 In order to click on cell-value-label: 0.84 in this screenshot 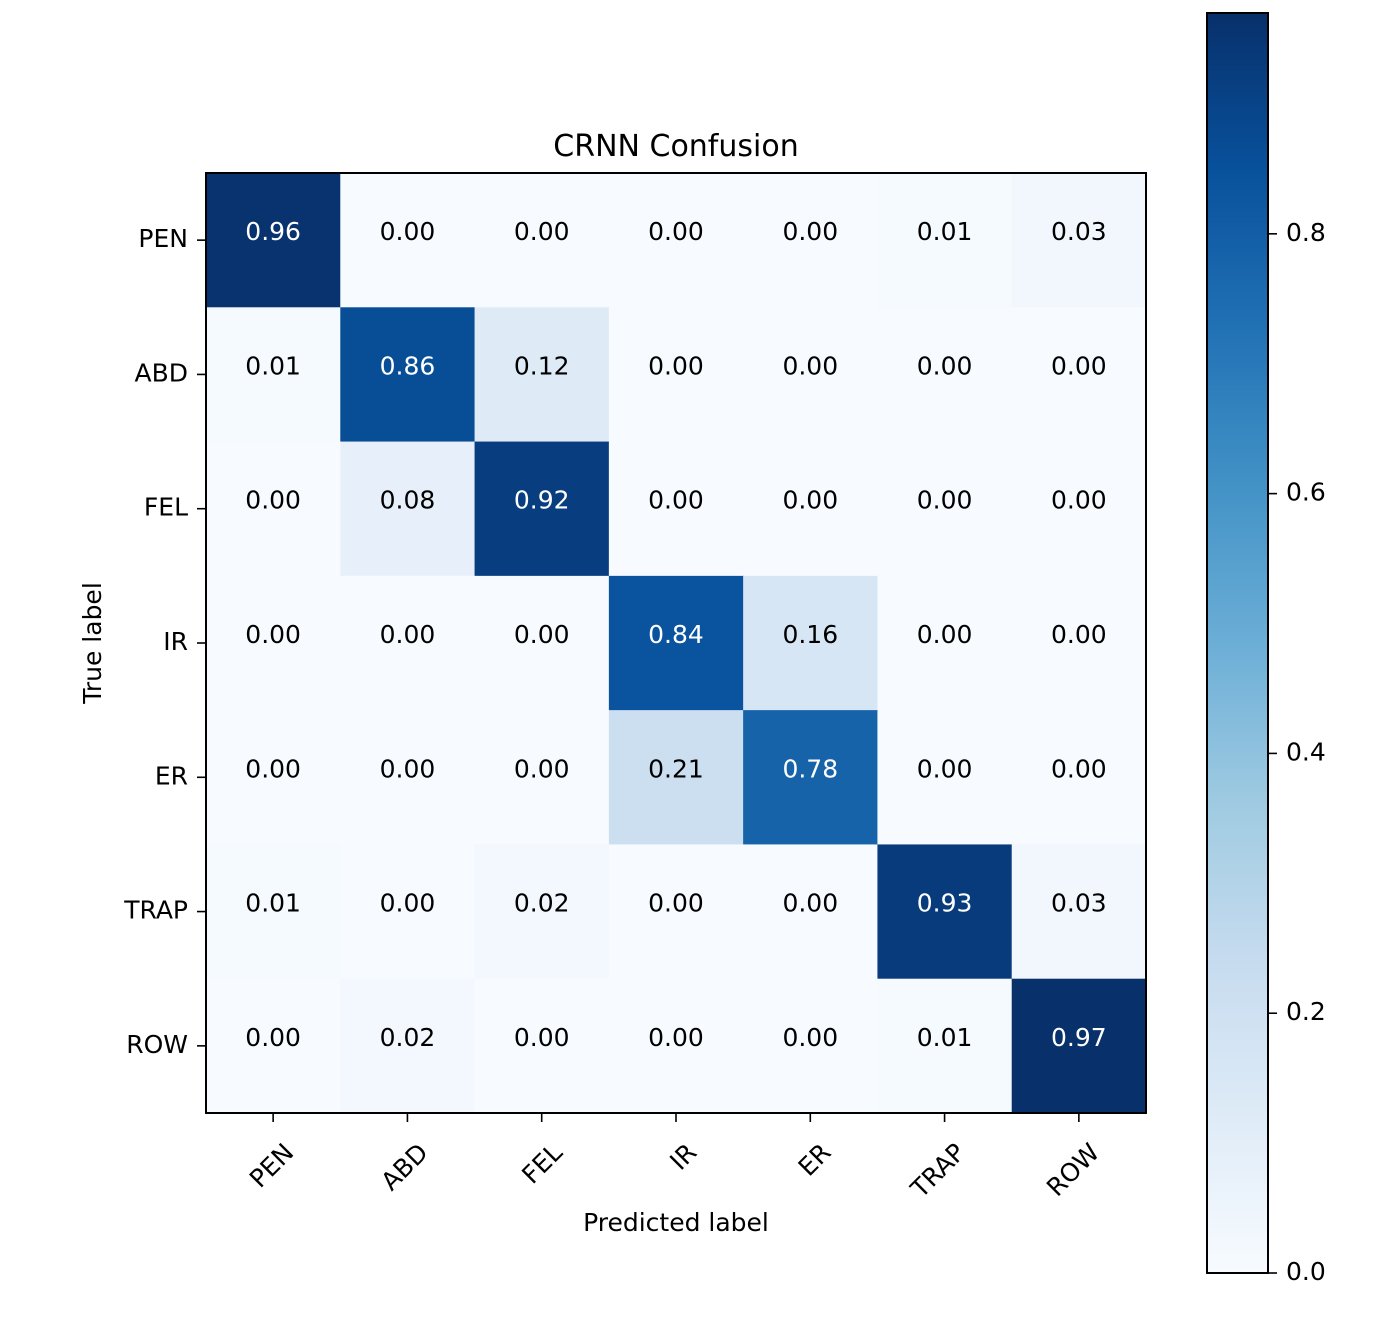, I will do `click(676, 634)`.